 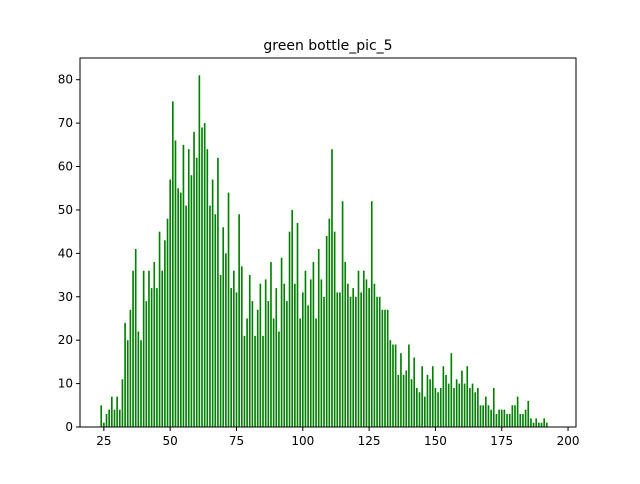 I want to click on x-tick-label: 50, so click(x=170, y=441).